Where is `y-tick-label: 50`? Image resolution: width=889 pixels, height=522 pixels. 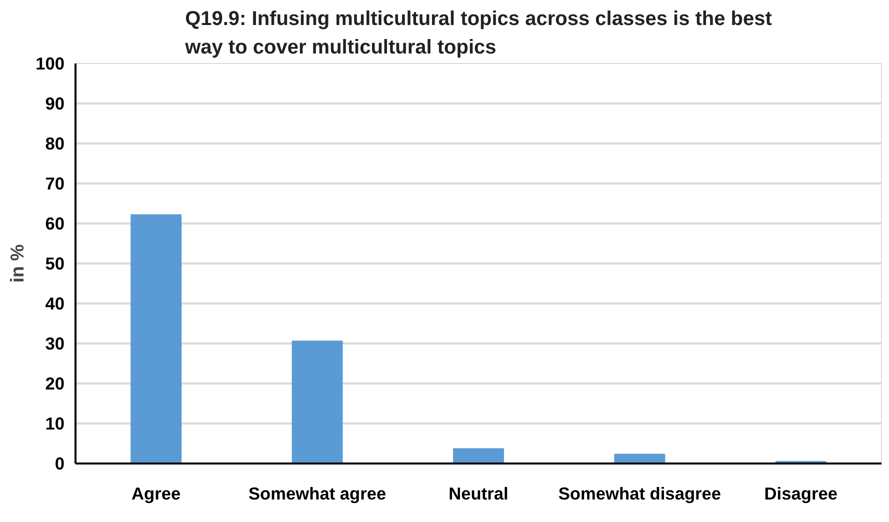
y-tick-label: 50 is located at coordinates (55, 264).